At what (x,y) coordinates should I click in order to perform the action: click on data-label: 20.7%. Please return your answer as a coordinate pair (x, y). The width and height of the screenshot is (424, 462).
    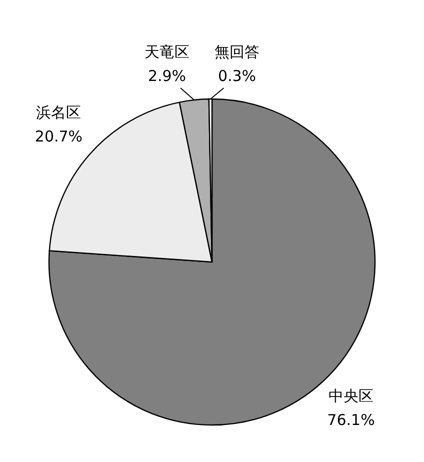
    Looking at the image, I should click on (58, 137).